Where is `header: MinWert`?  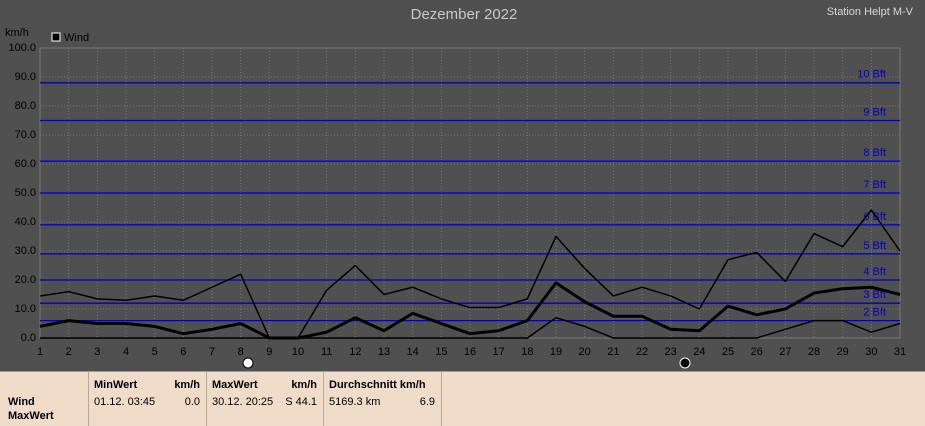
header: MinWert is located at coordinates (116, 385).